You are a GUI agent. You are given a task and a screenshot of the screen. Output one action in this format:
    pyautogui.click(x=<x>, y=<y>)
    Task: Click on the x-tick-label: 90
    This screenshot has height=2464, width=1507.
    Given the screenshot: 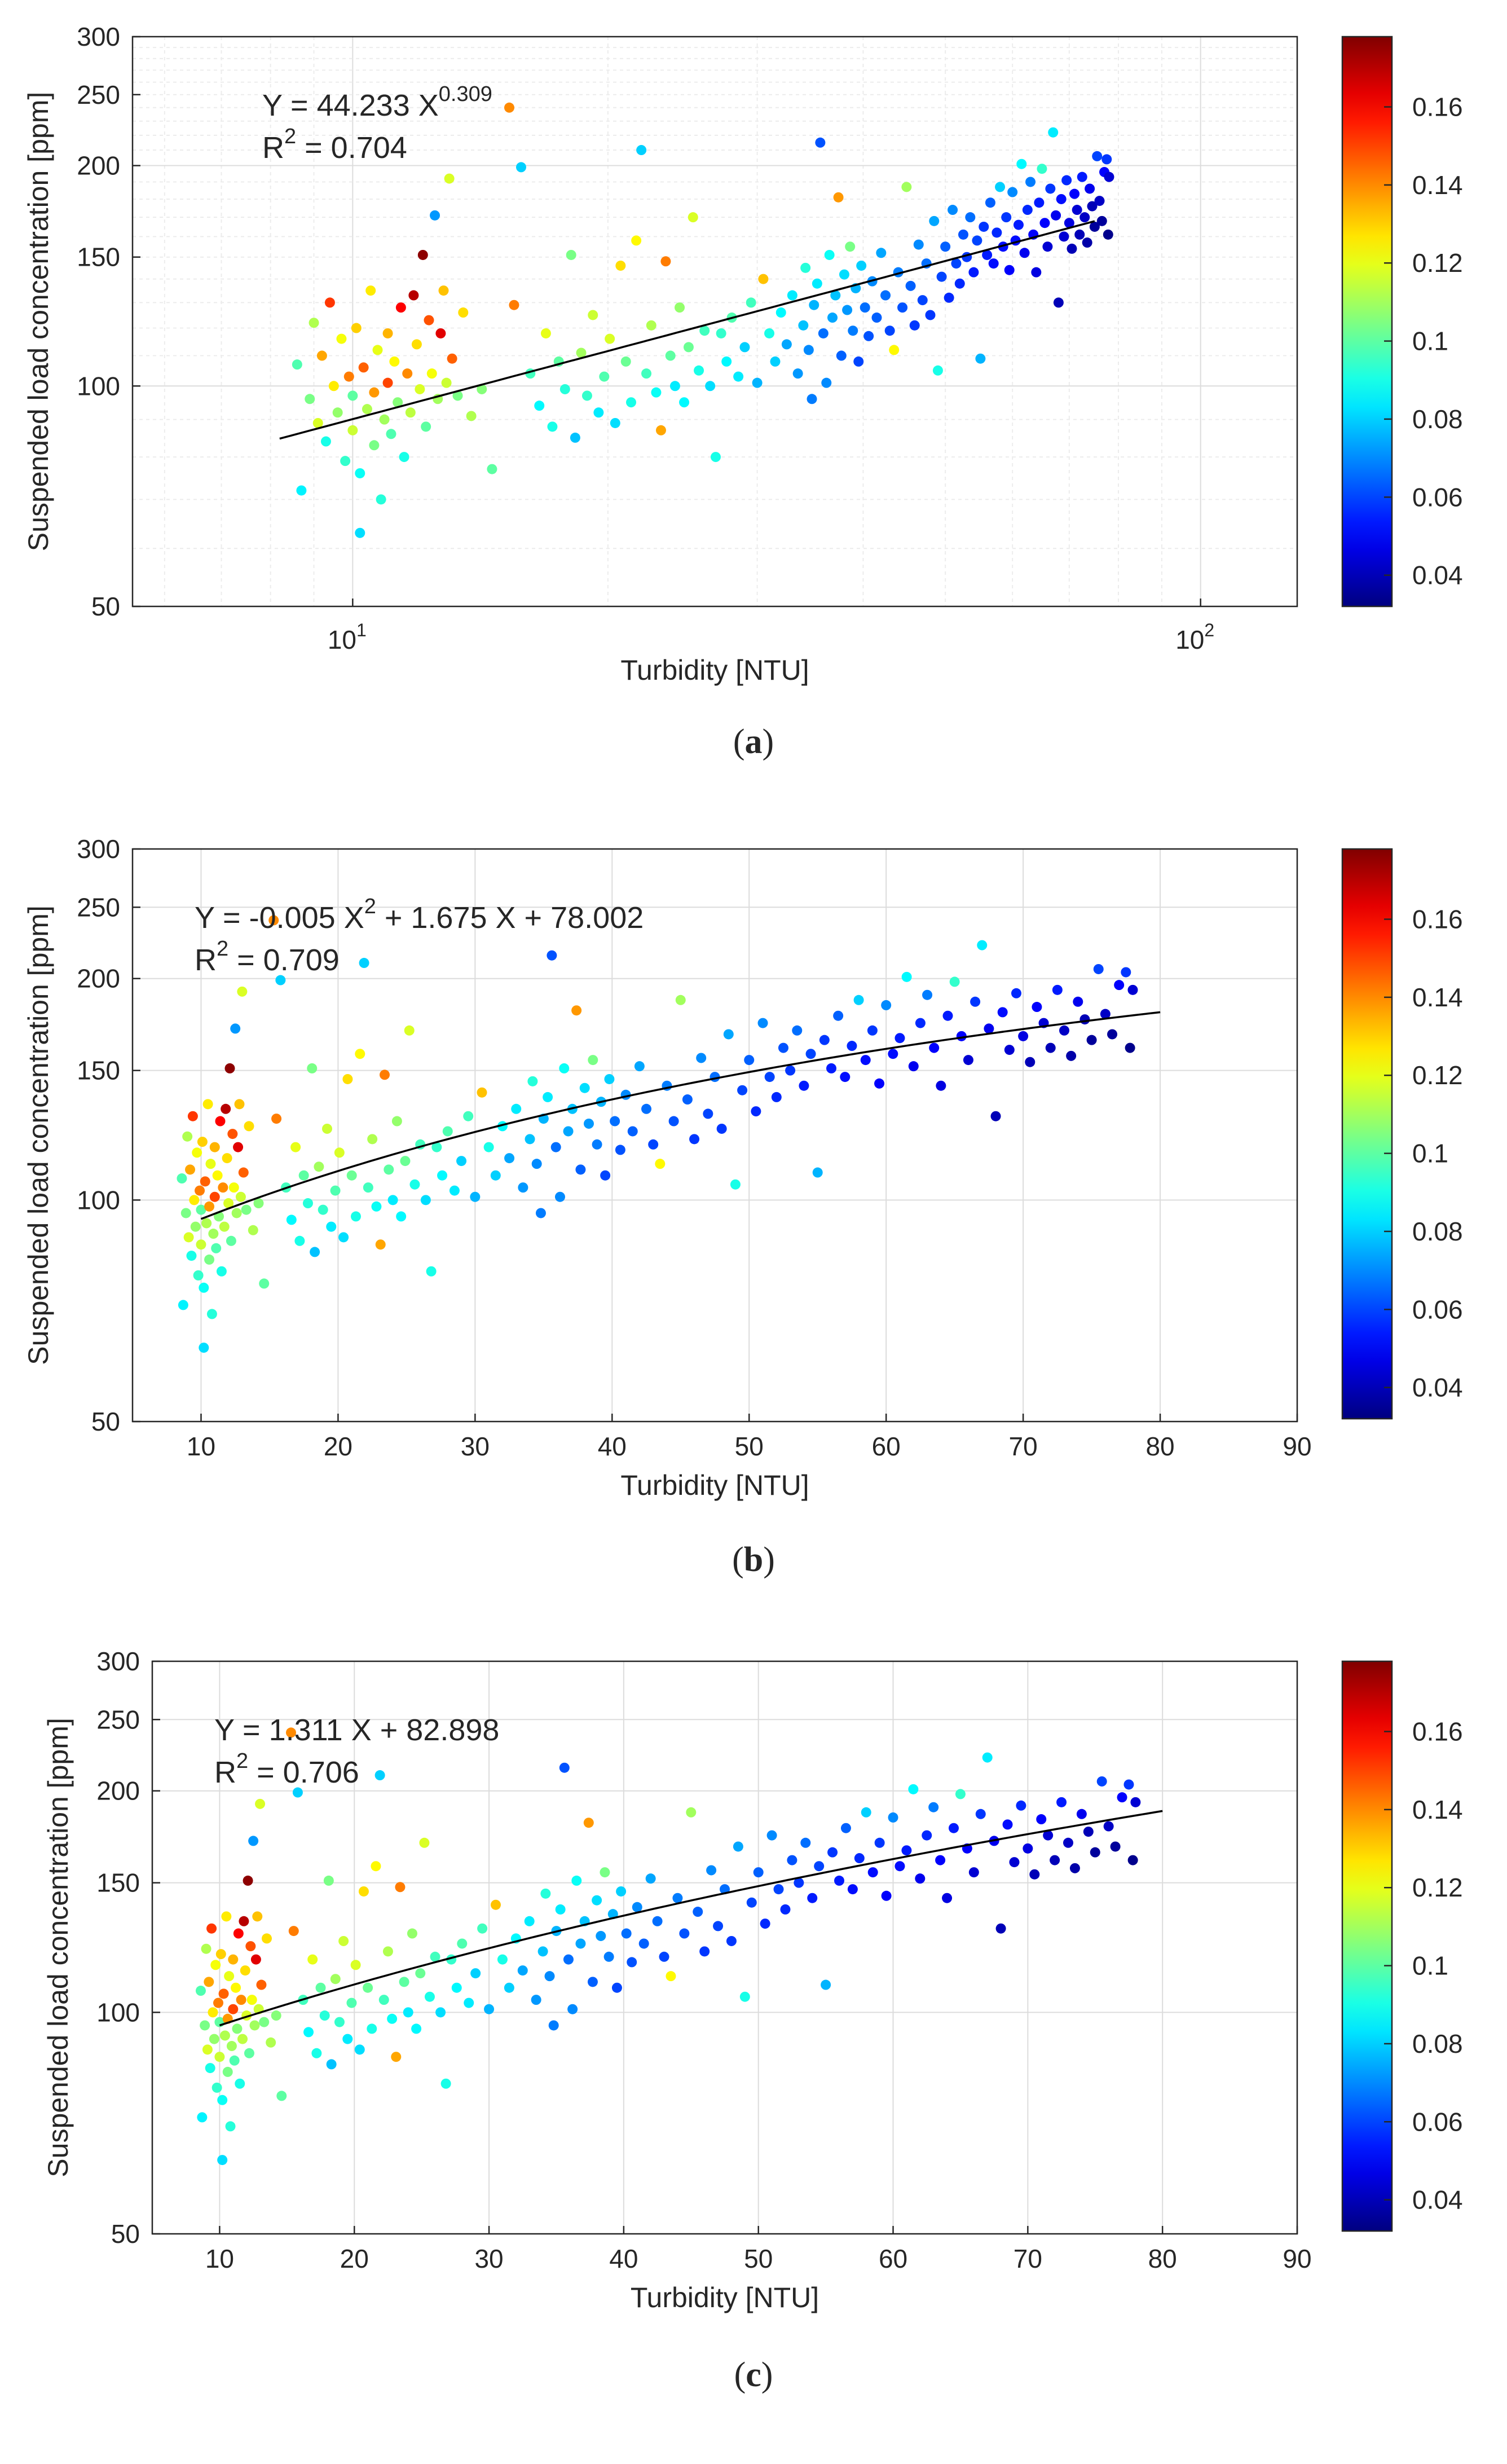 What is the action you would take?
    pyautogui.click(x=1297, y=2258)
    